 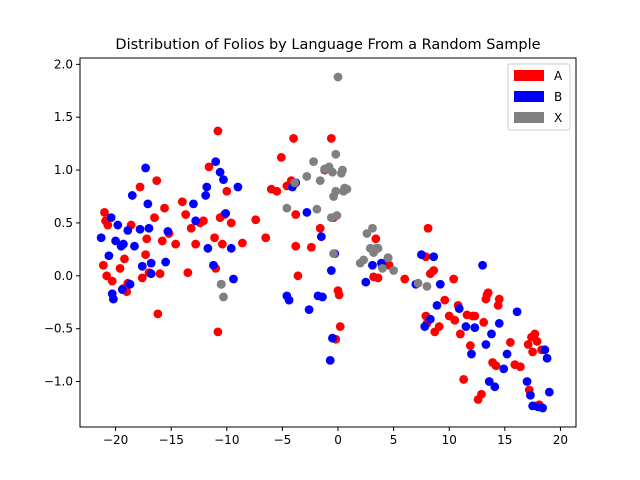 I want to click on x-tick-label: 0, so click(x=338, y=440).